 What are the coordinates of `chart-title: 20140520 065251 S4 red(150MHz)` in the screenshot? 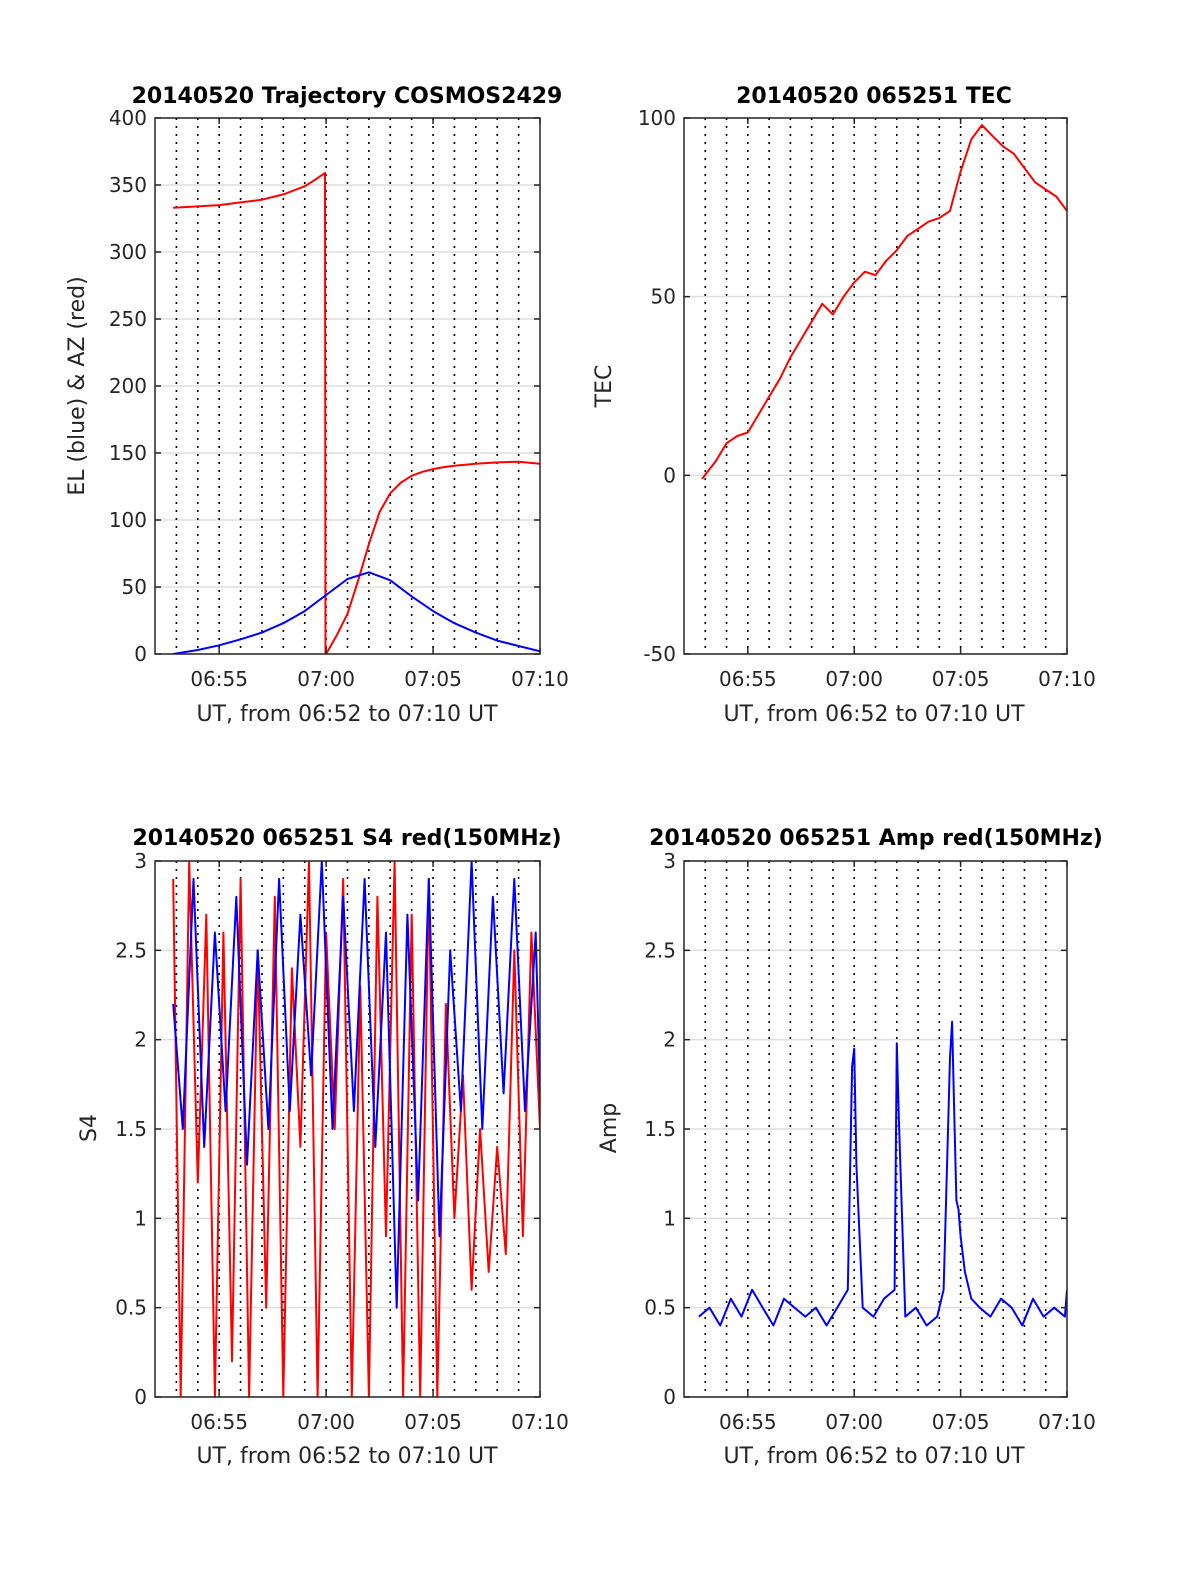 It's located at (346, 838).